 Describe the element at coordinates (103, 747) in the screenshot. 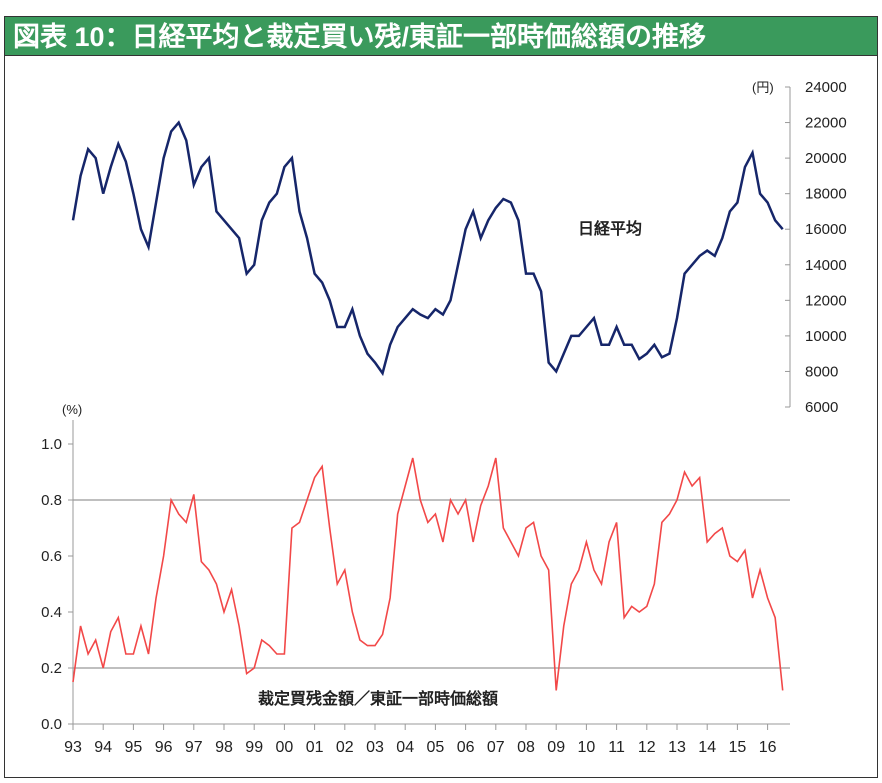

I see `x-tick-label: 94` at that location.